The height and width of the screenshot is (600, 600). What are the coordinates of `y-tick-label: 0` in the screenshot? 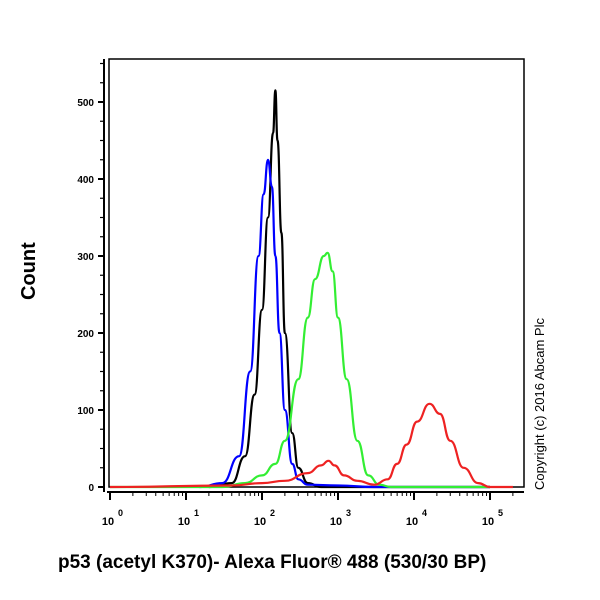 It's located at (91, 488).